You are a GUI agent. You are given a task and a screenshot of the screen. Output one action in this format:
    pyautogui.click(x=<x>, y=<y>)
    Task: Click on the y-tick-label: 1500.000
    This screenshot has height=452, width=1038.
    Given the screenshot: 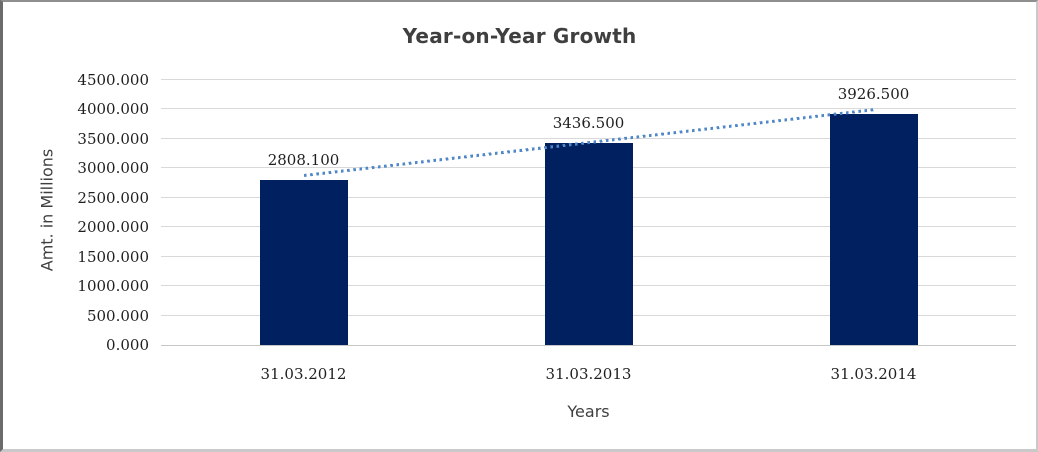 What is the action you would take?
    pyautogui.click(x=113, y=256)
    